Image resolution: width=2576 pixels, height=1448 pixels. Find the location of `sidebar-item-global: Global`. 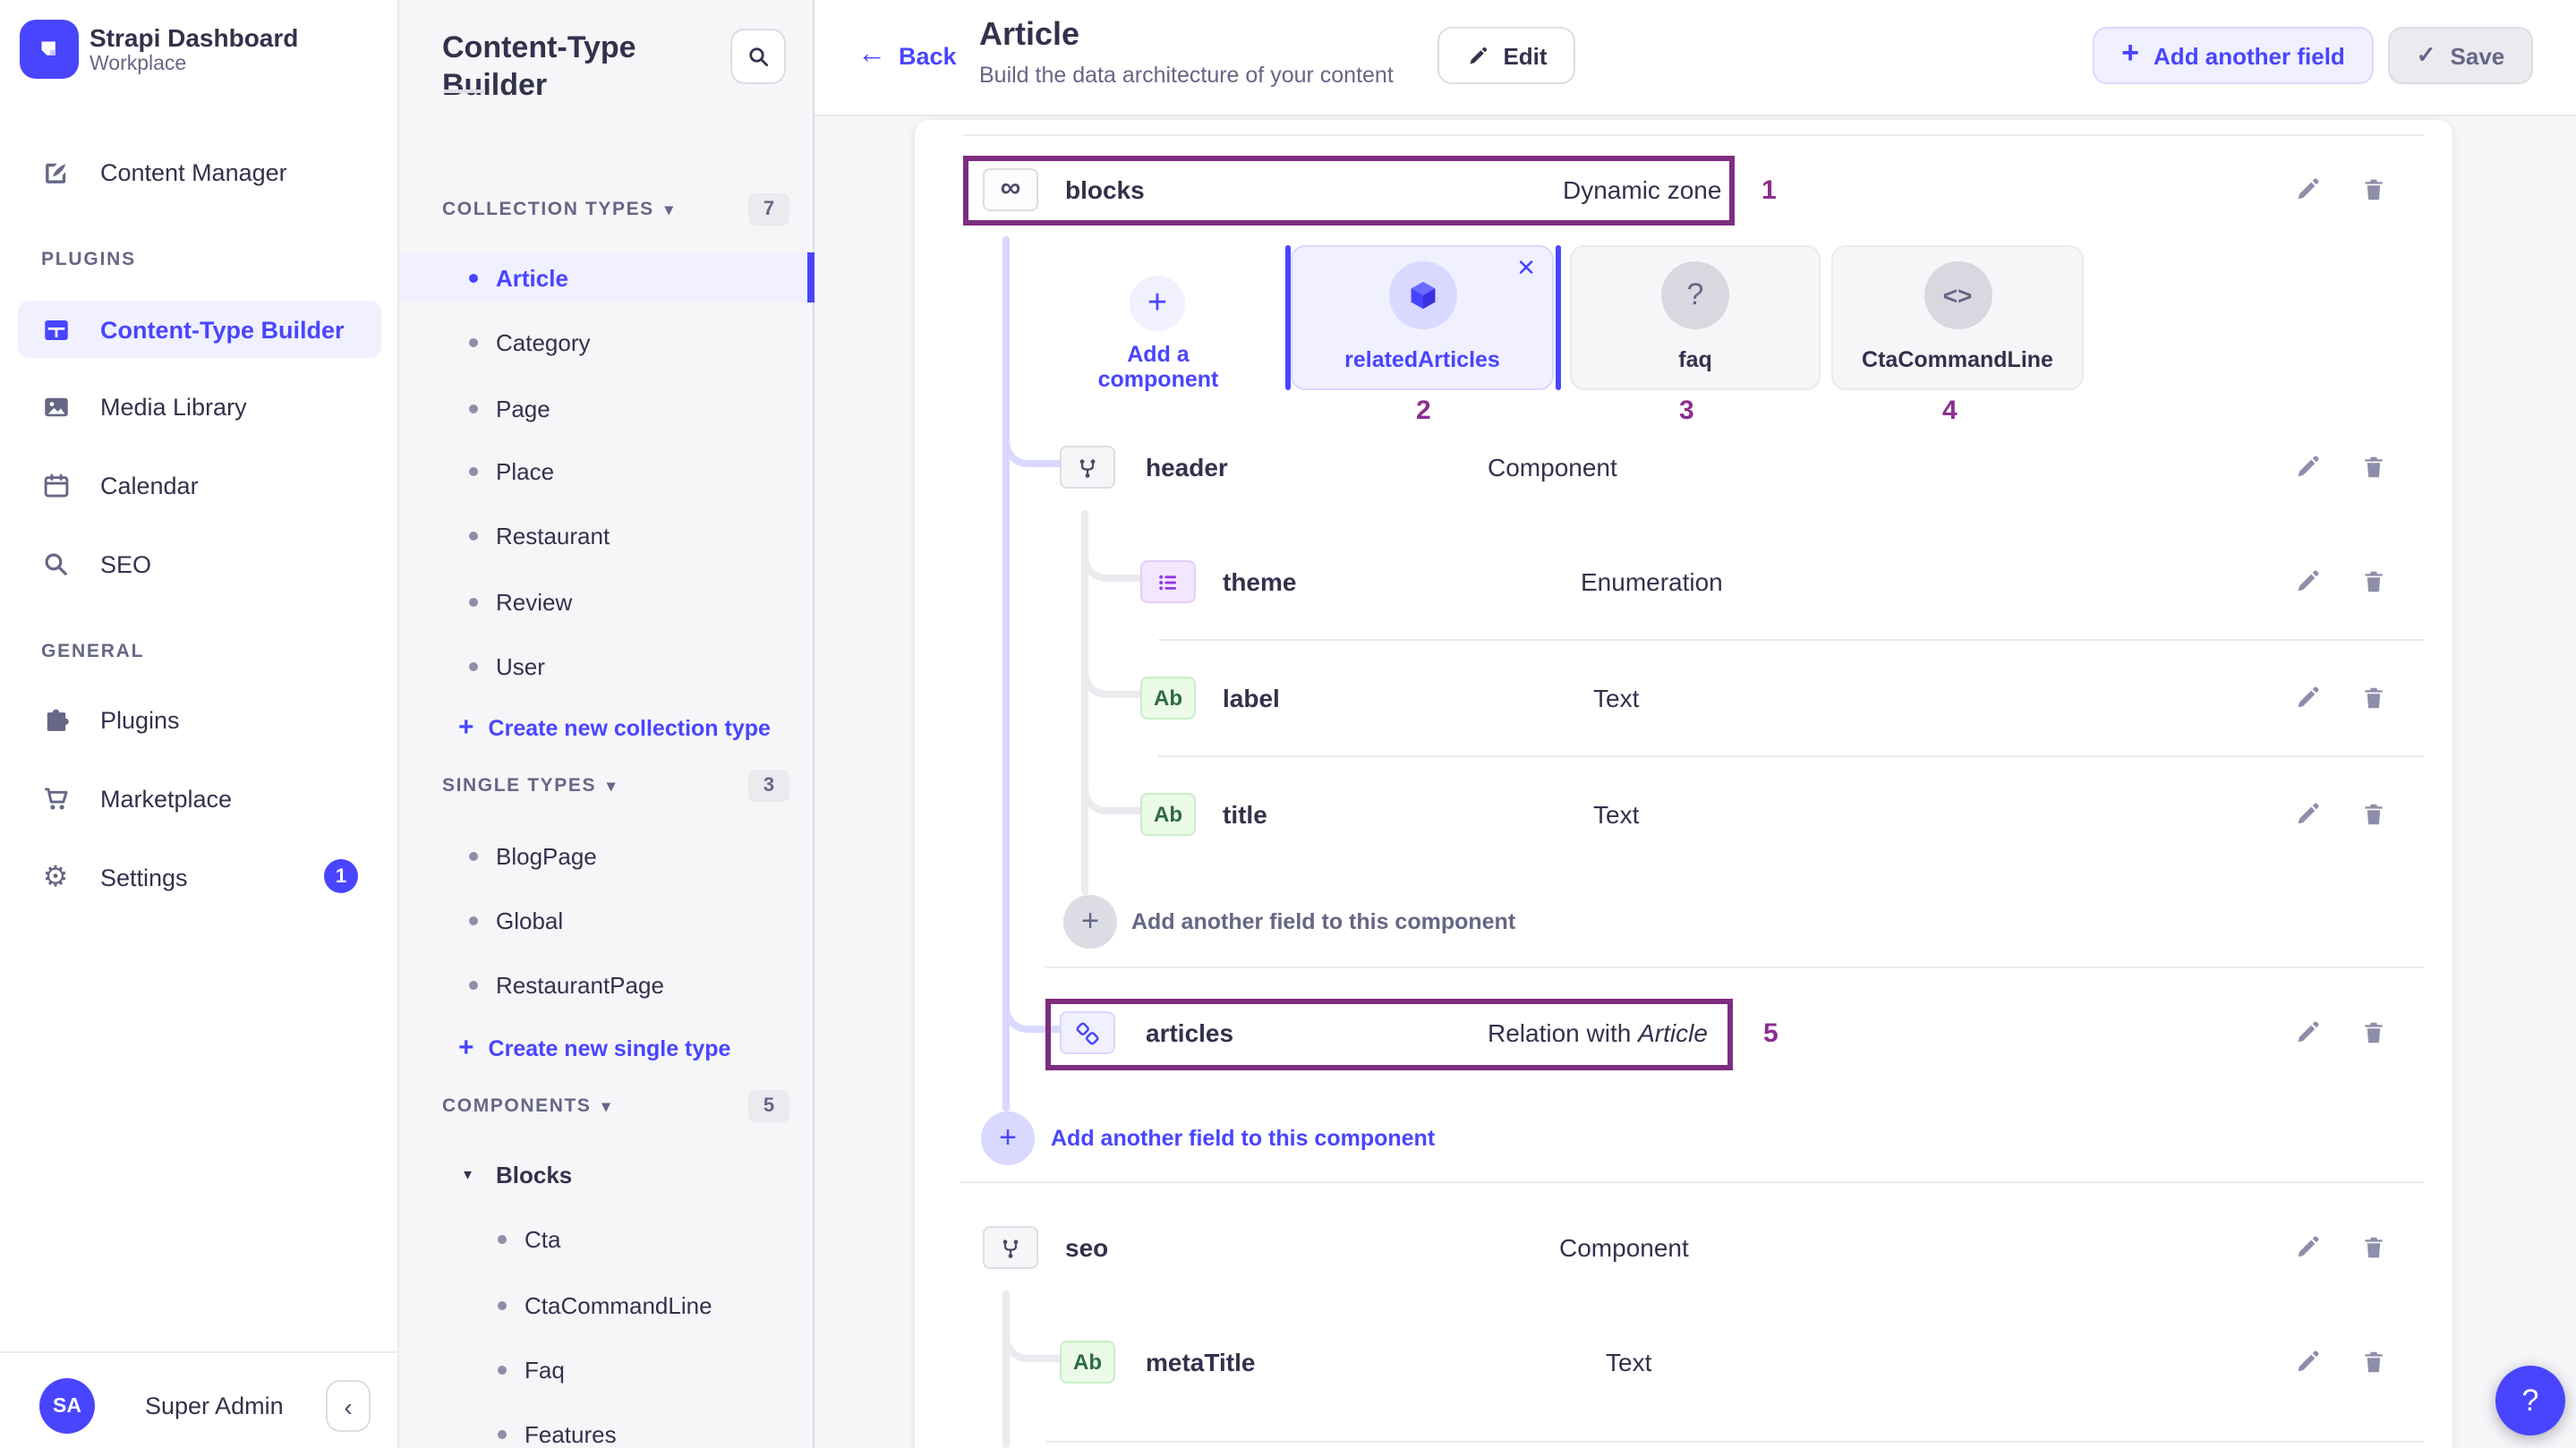

sidebar-item-global: Global is located at coordinates (607, 920).